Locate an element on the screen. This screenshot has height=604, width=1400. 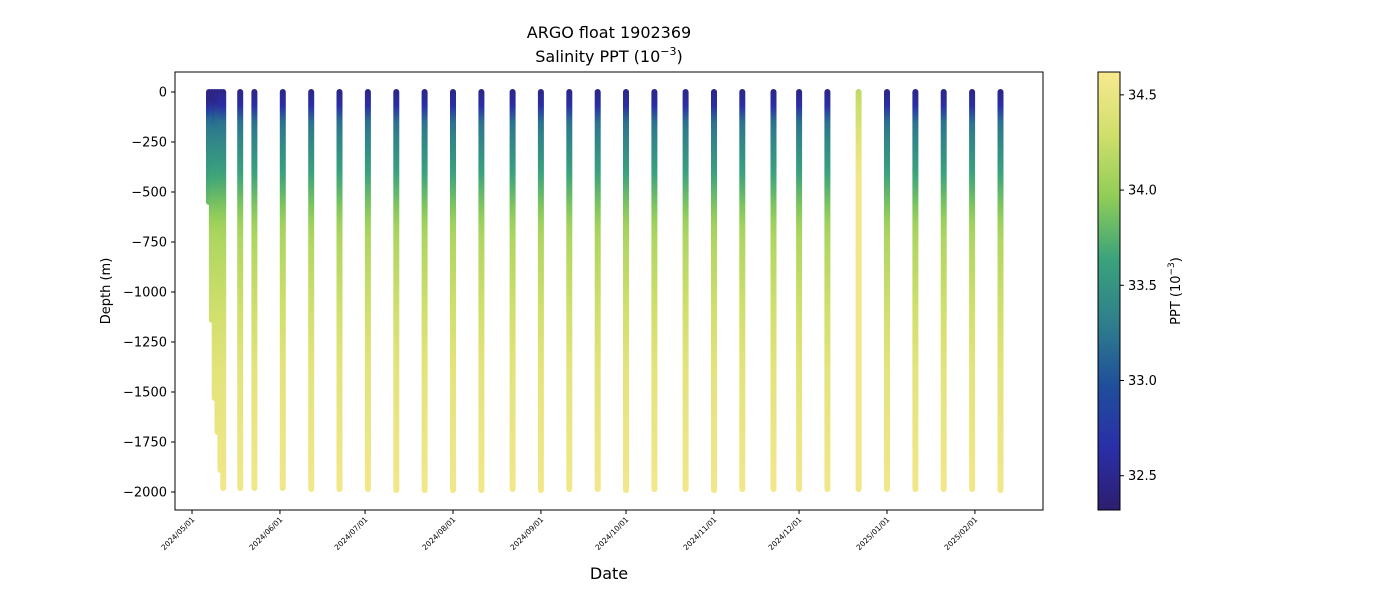
y-axis-label: Depth (m) is located at coordinates (106, 291).